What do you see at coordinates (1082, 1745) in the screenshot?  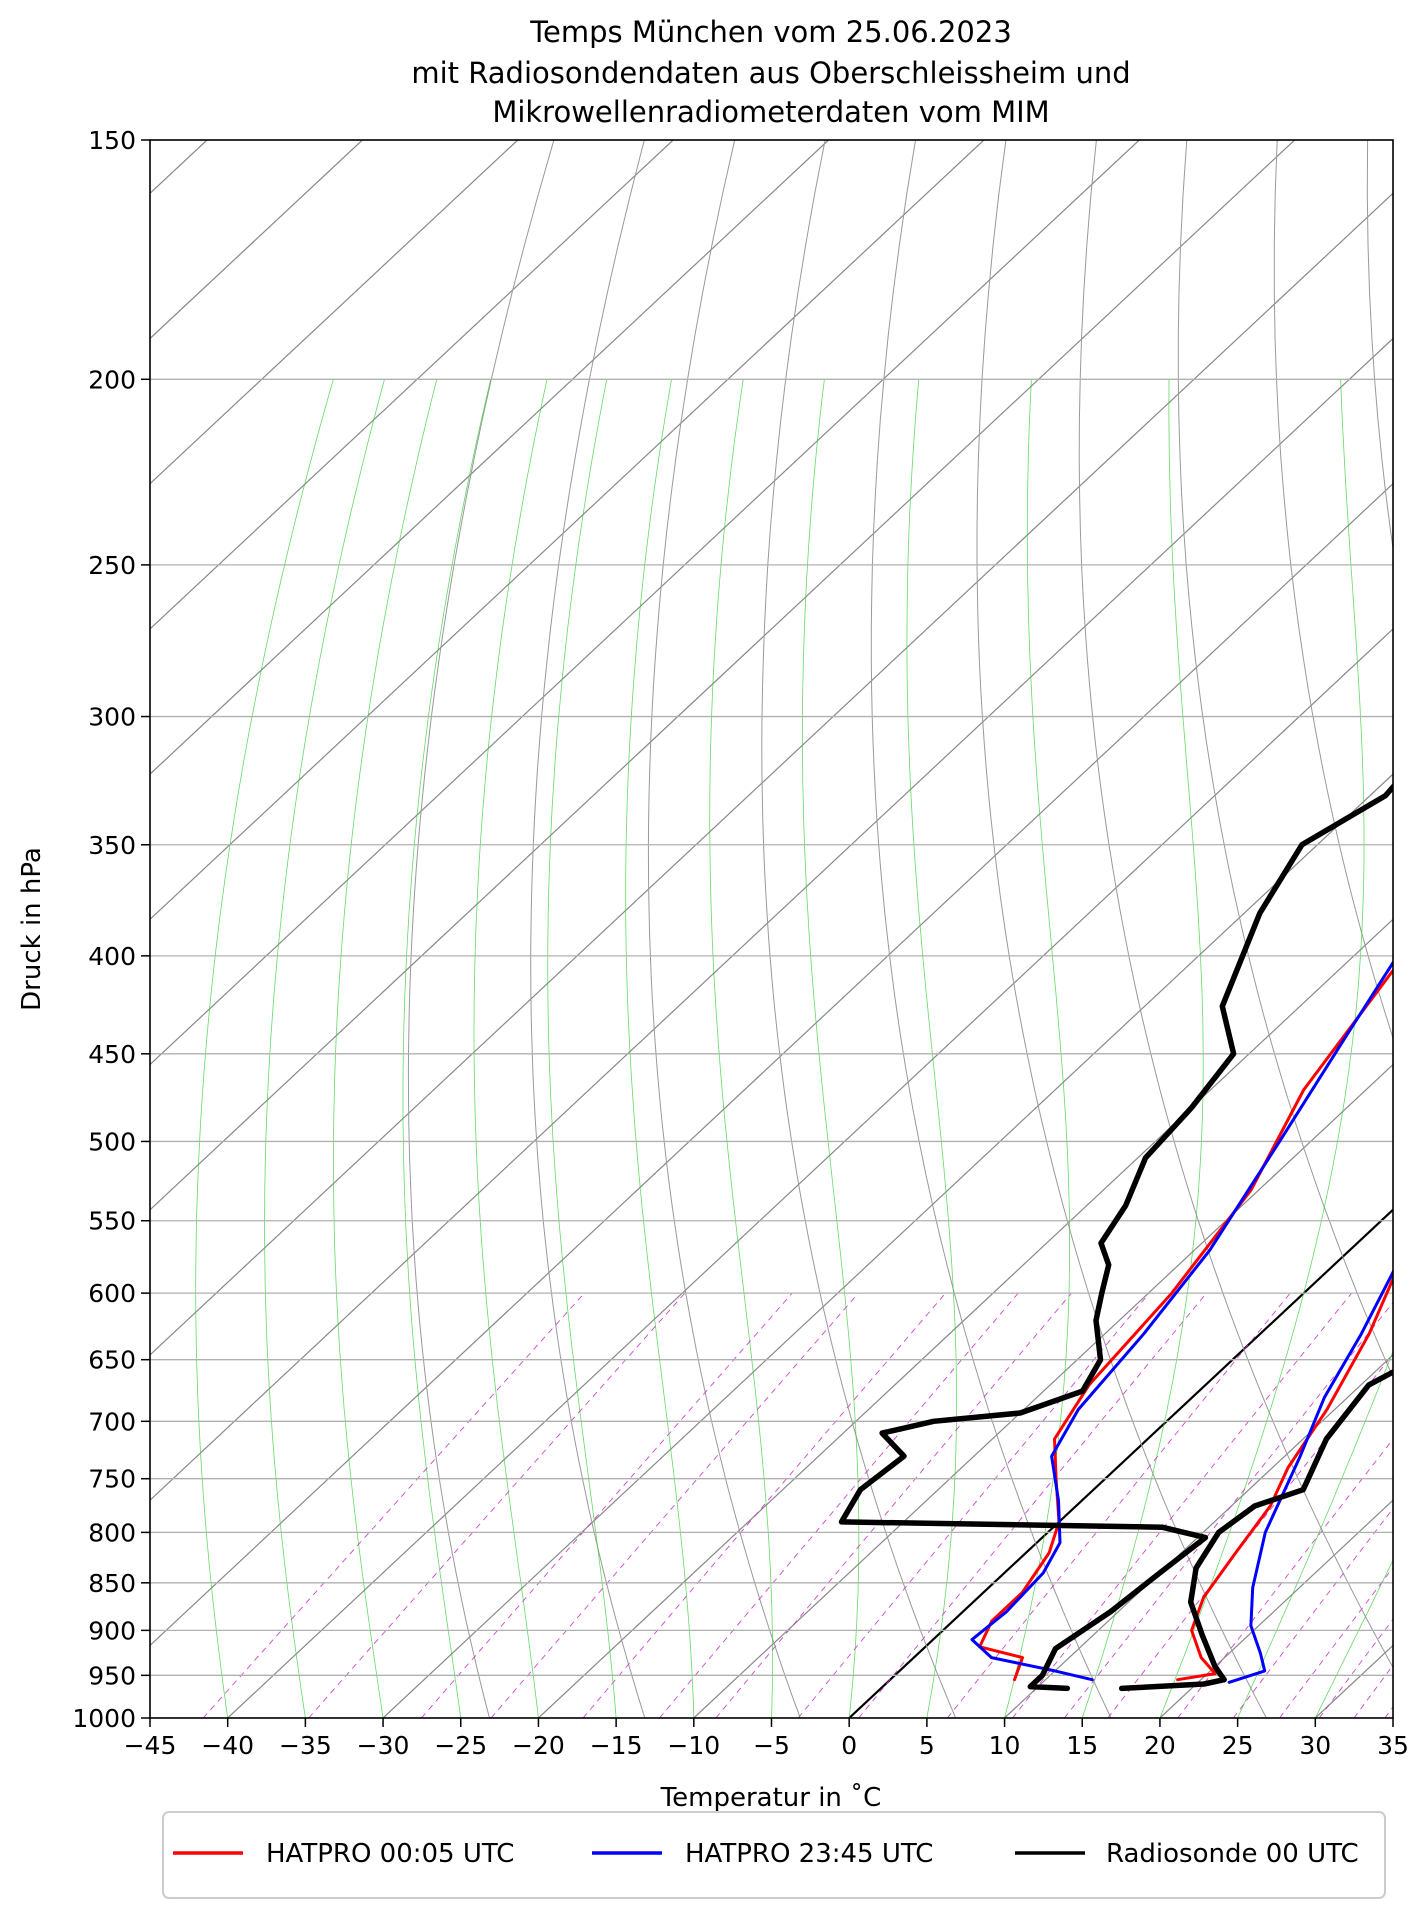 I see `x-tick-label: 15` at bounding box center [1082, 1745].